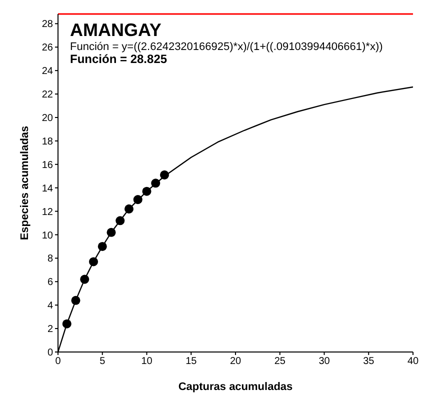  Describe the element at coordinates (48, 142) in the screenshot. I see `y-tick-label: 18` at that location.